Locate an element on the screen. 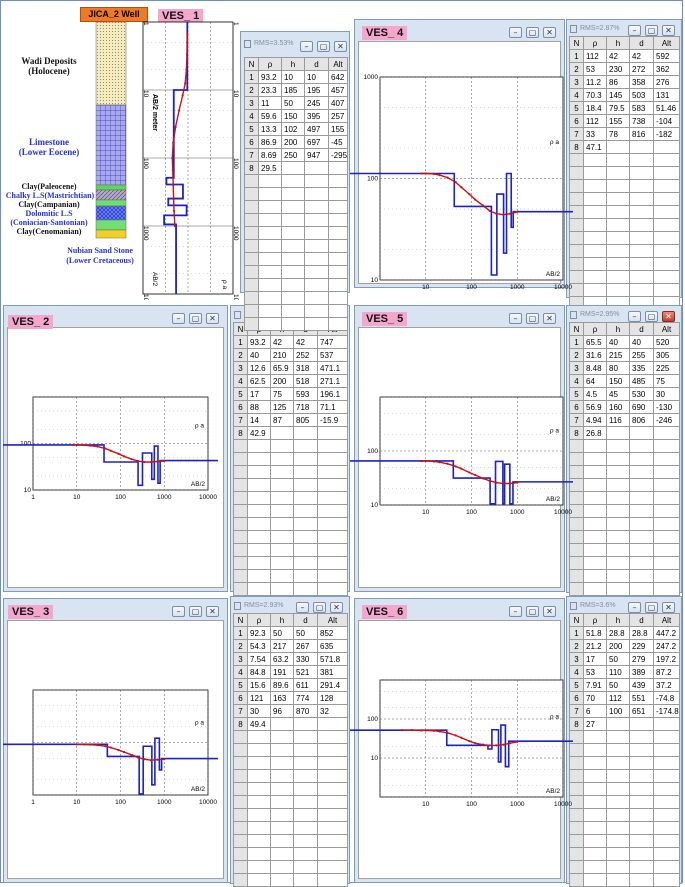 Image resolution: width=685 pixels, height=887 pixels. ves3-cell-alt is located at coordinates (332, 776).